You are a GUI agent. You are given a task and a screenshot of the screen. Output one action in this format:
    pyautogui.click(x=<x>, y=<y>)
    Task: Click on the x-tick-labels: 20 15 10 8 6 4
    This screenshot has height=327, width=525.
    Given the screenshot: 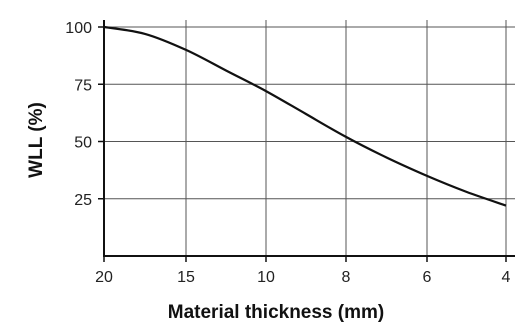 What is the action you would take?
    pyautogui.click(x=303, y=271)
    